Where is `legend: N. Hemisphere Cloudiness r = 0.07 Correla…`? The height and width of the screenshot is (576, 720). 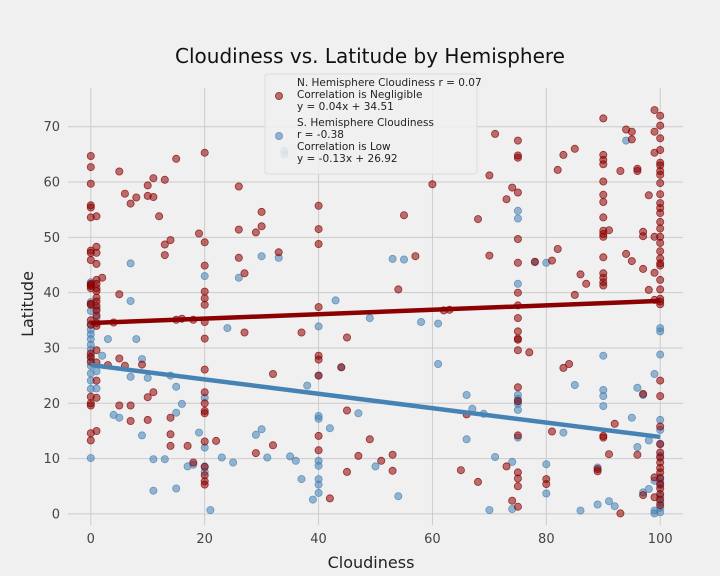
legend: N. Hemisphere Cloudiness r = 0.07 Correla… is located at coordinates (373, 124).